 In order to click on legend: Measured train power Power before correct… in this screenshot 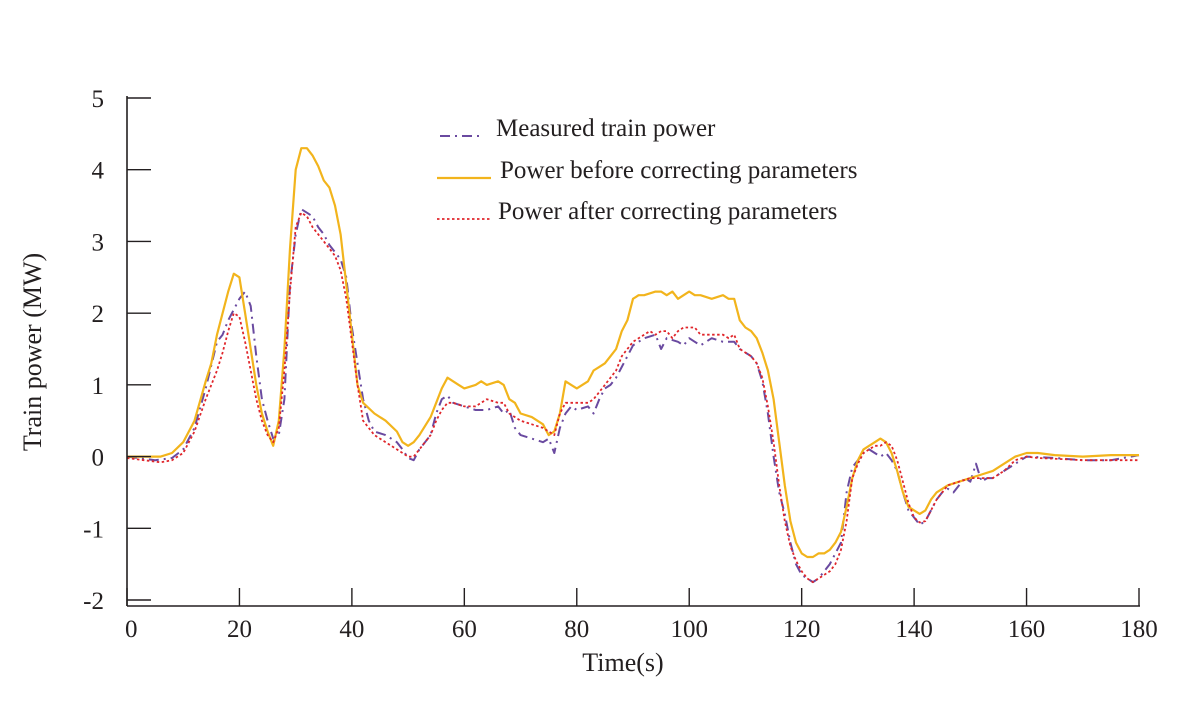, I will do `click(647, 170)`.